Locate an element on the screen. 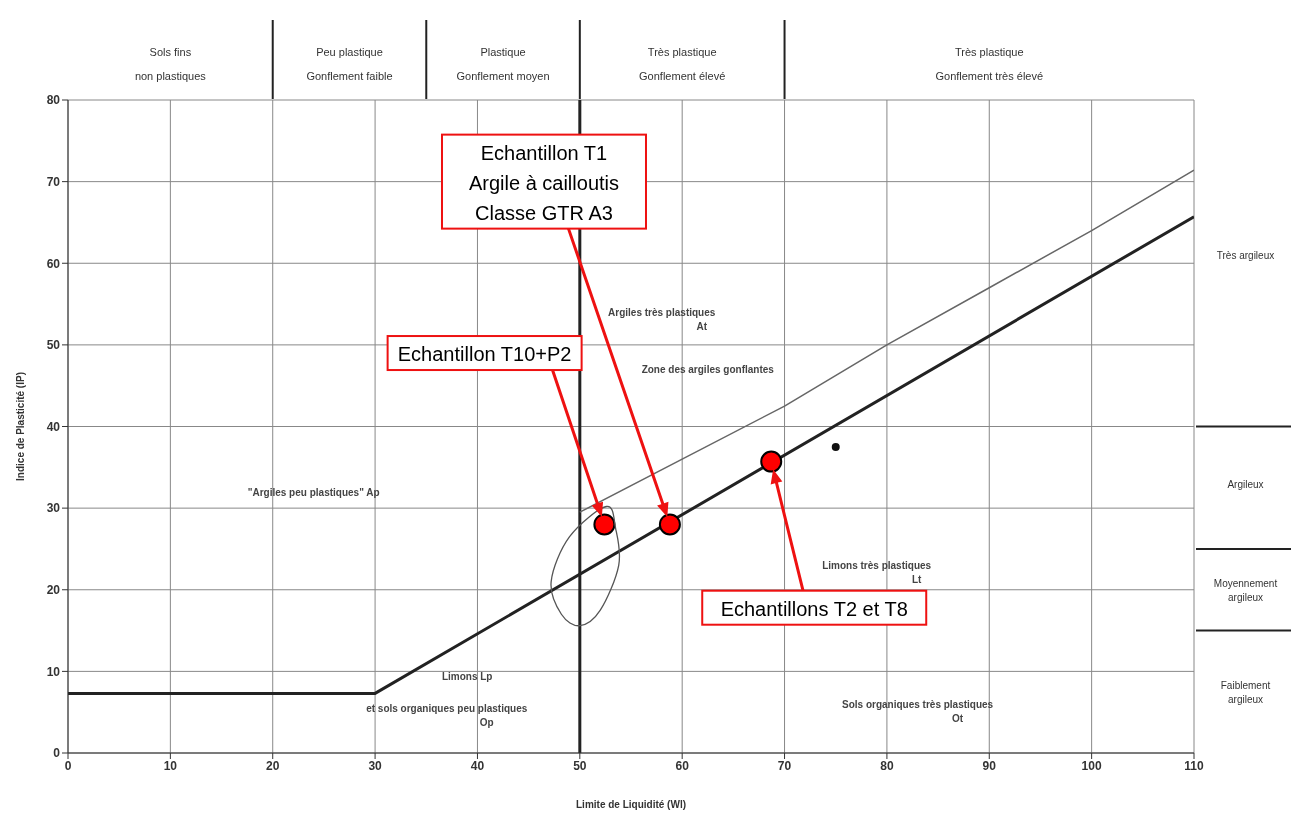 The width and height of the screenshot is (1299, 823). y-tick-label: 80 is located at coordinates (53, 100).